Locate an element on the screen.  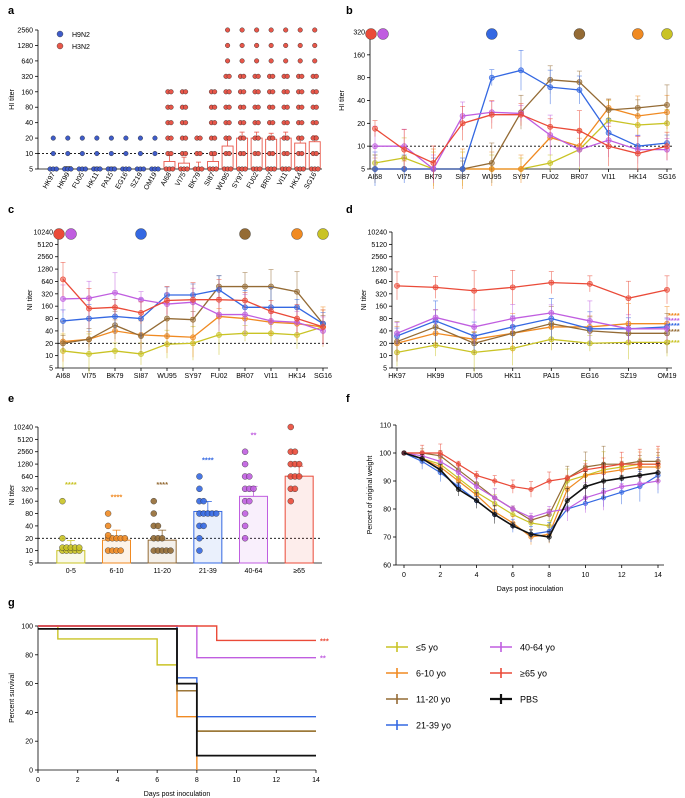
x-tick-label: 0 is located at coordinates (404, 575).